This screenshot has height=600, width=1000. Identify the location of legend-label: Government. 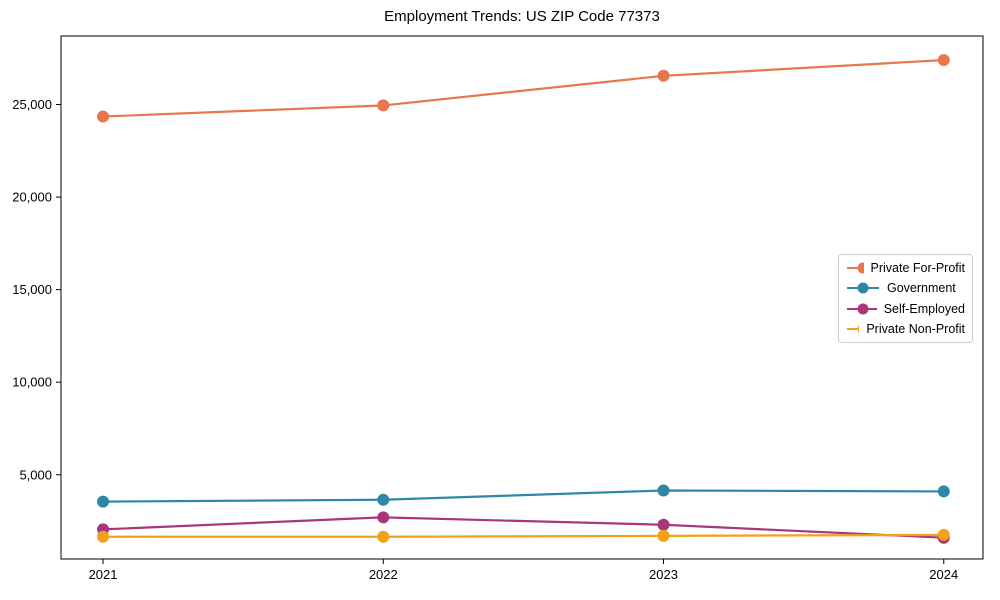
(921, 288).